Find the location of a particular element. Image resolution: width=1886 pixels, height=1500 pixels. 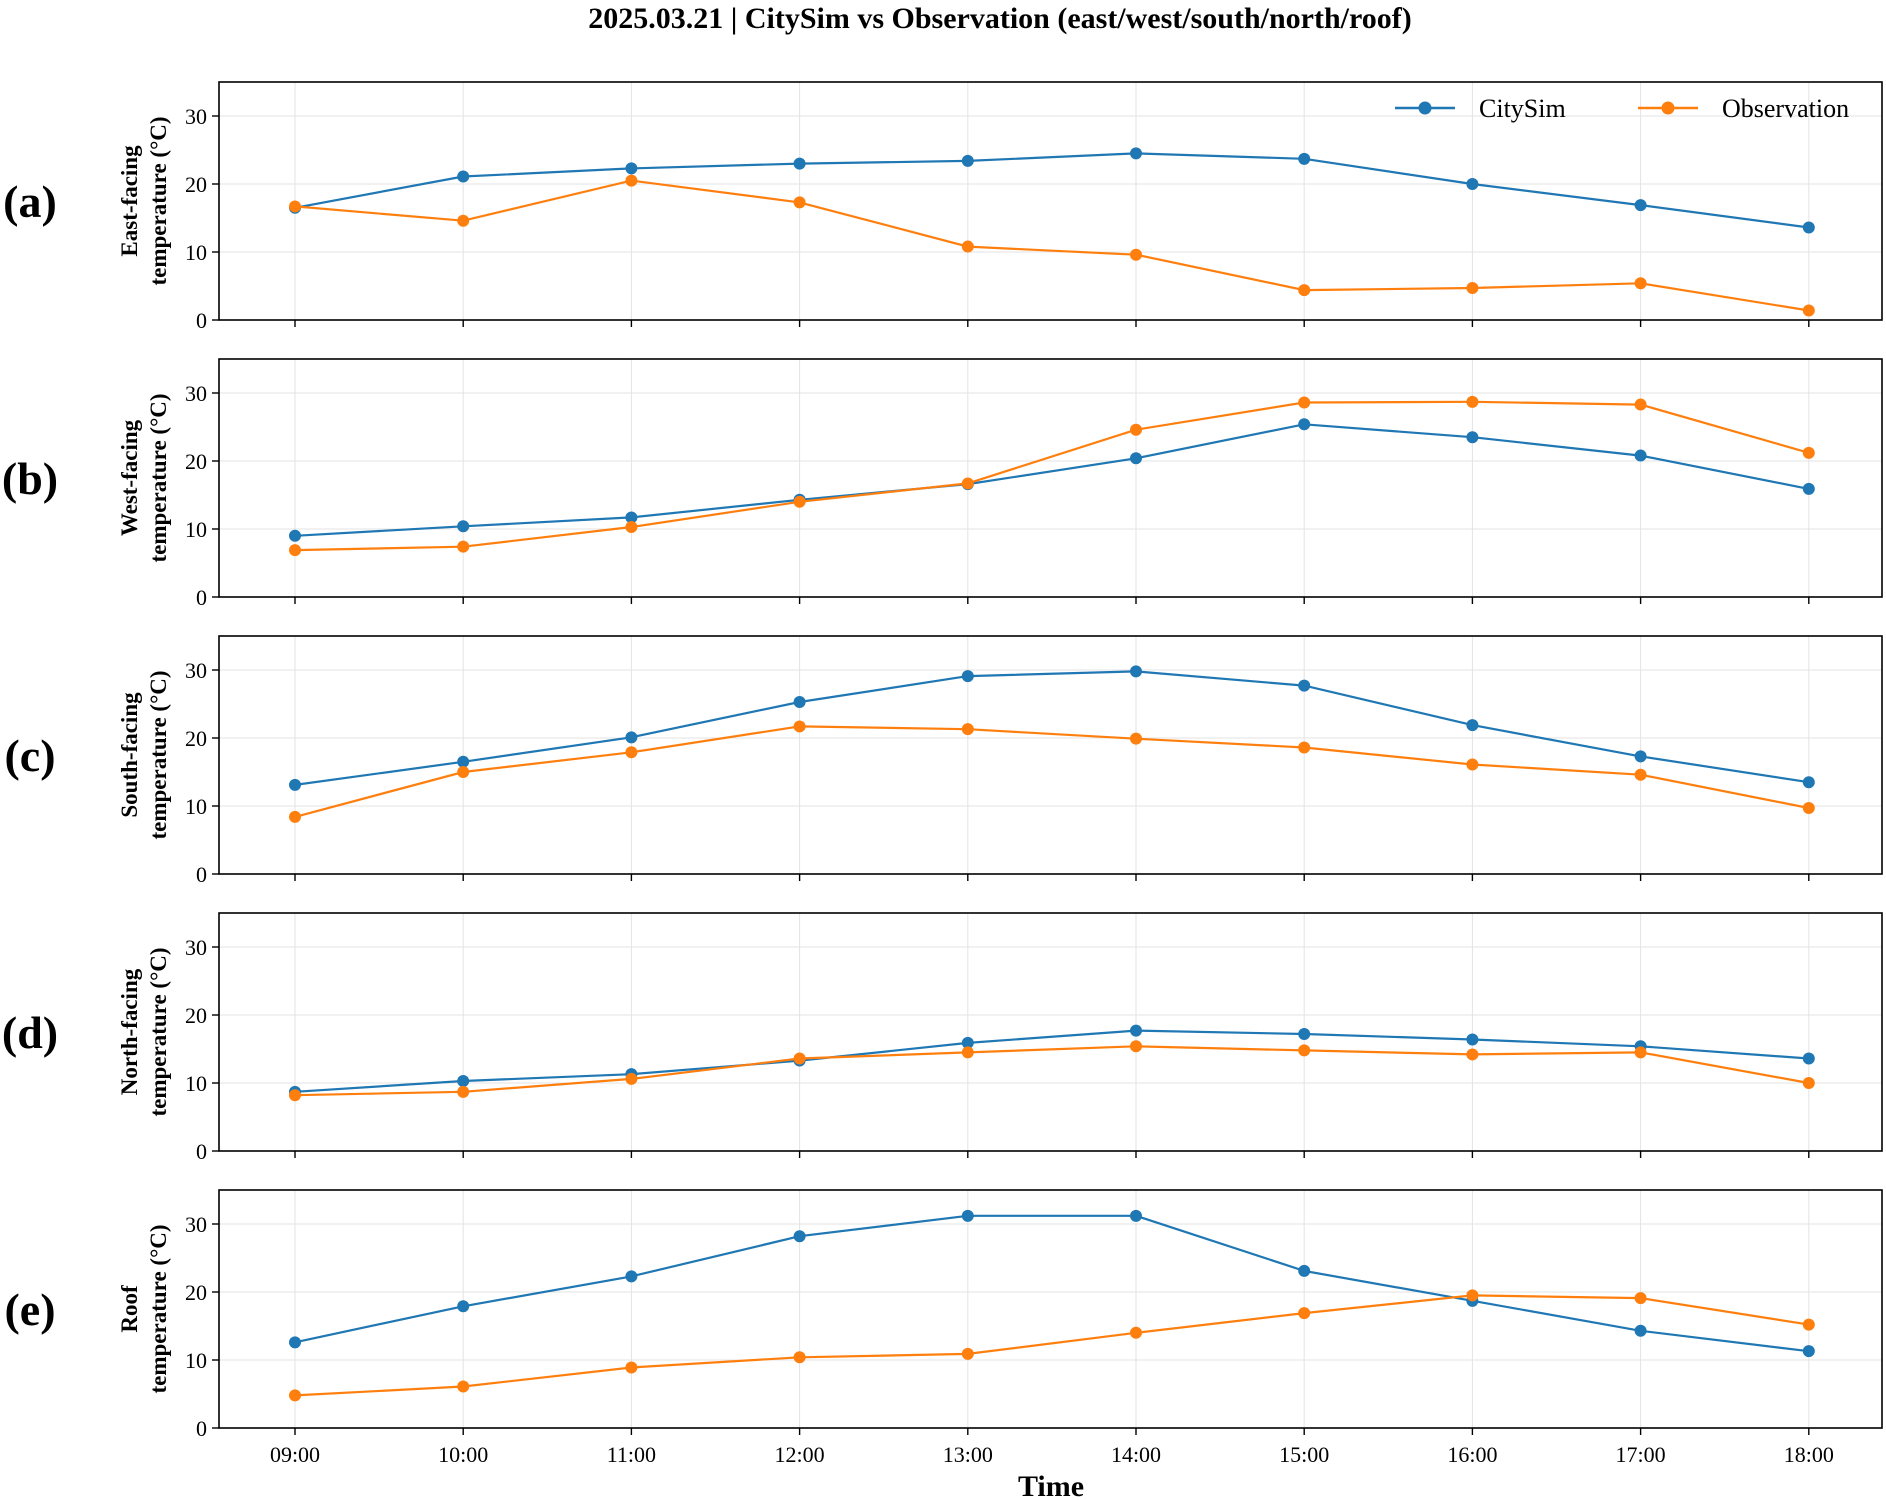

x-tick-label: 10:00 is located at coordinates (463, 1454).